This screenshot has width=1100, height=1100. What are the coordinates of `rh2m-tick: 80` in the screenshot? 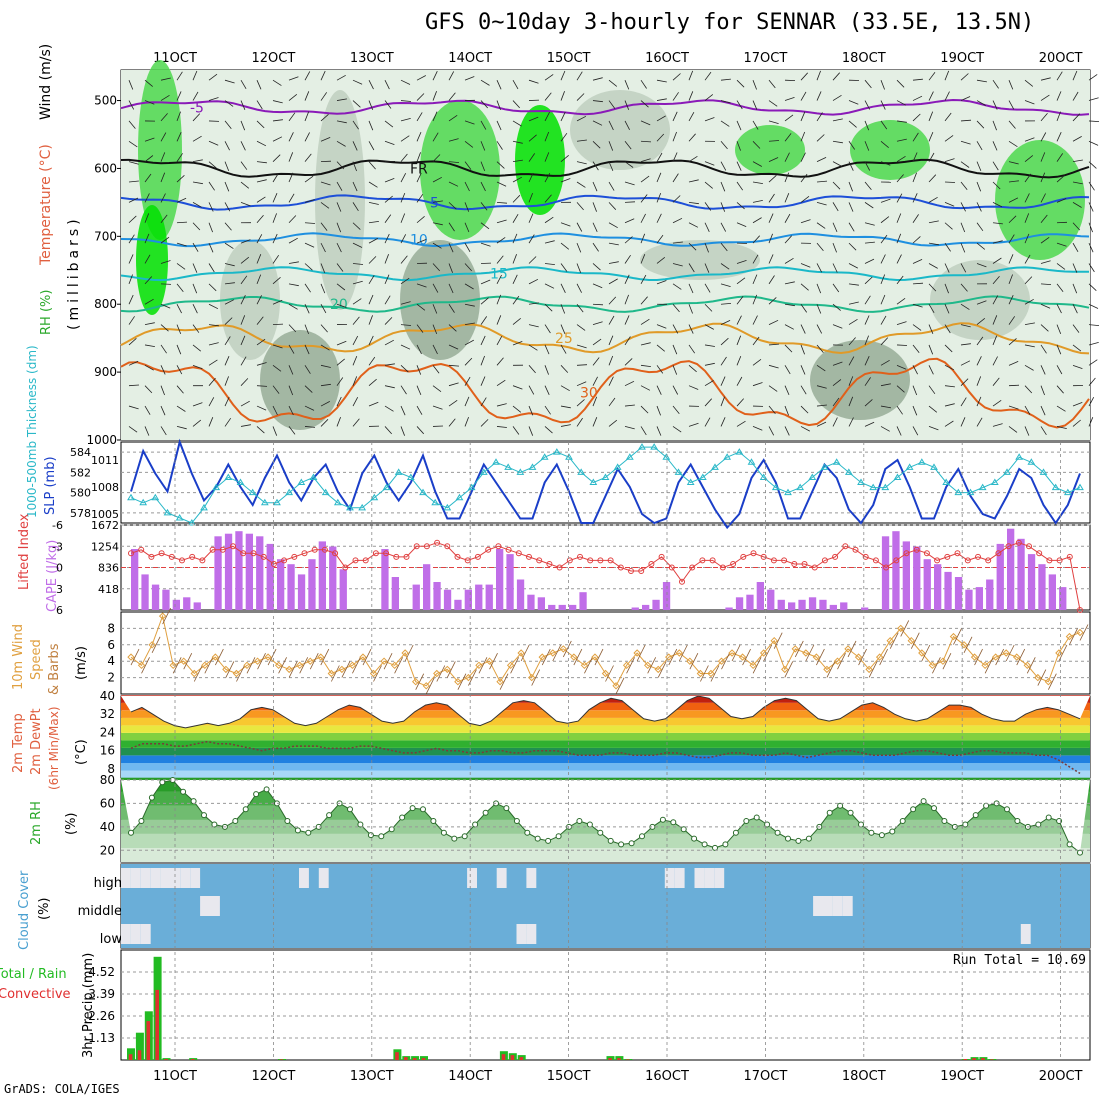 It's located at (107, 780).